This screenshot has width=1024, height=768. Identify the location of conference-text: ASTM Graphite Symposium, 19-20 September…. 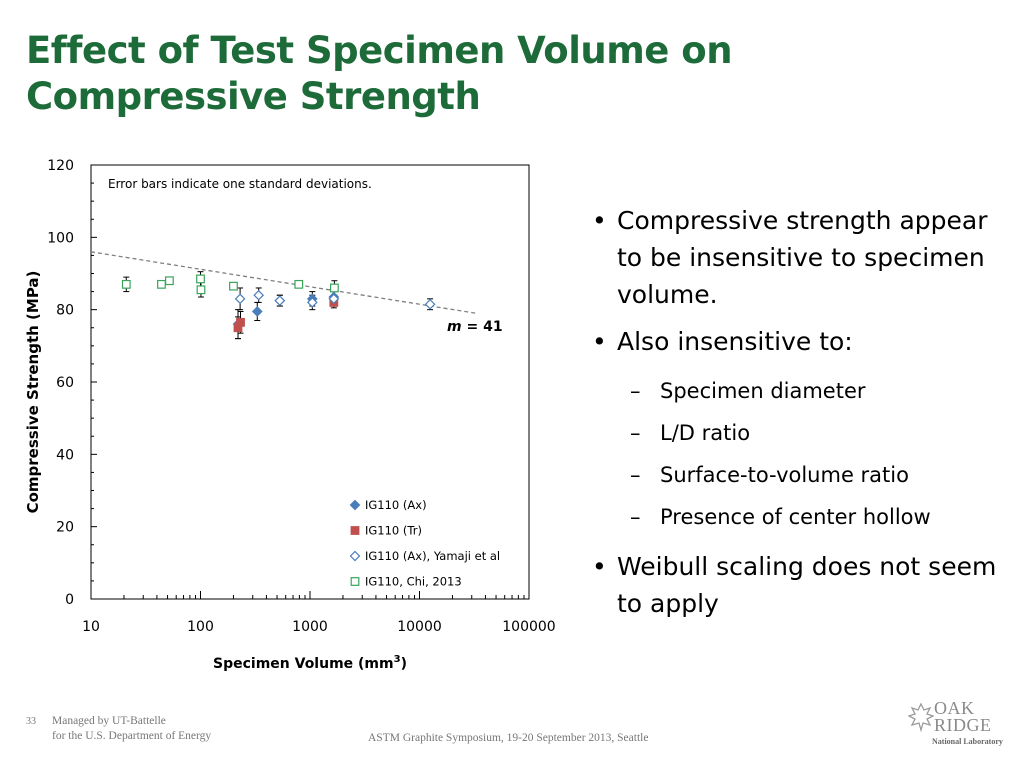
(508, 738).